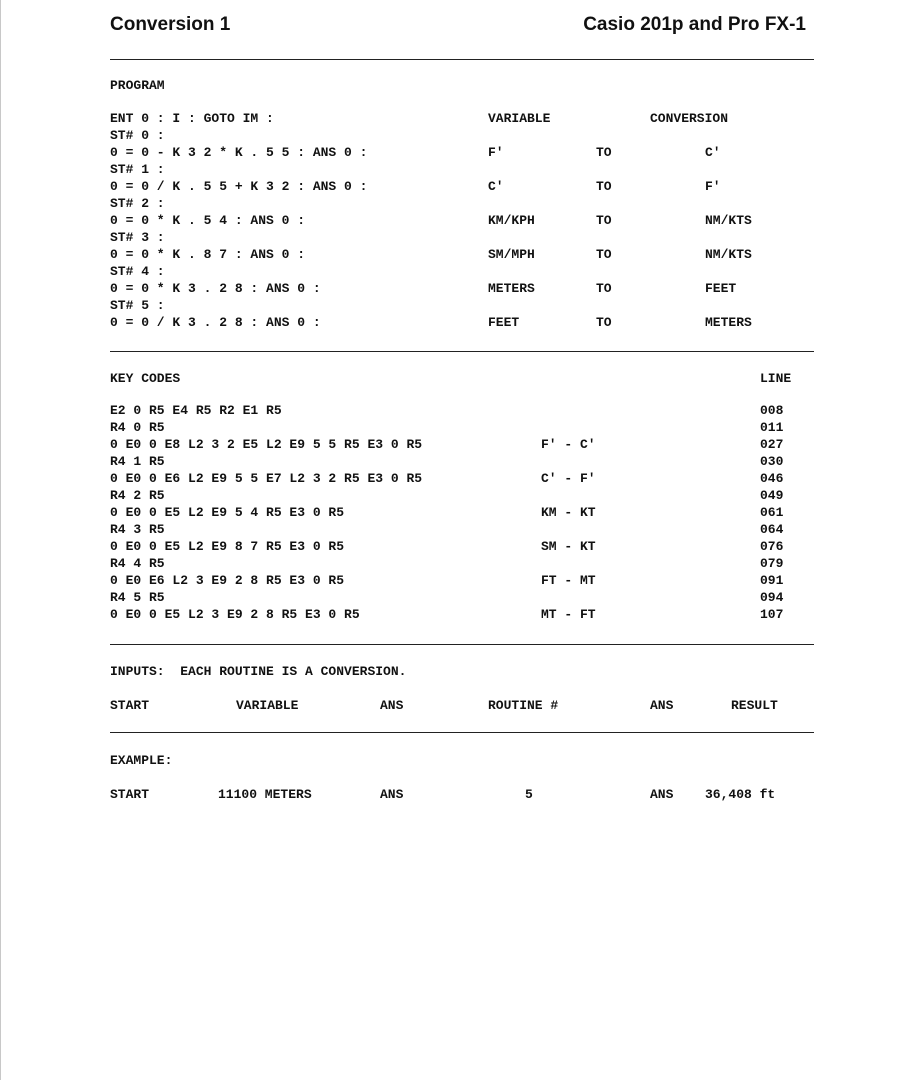  Describe the element at coordinates (265, 794) in the screenshot. I see `example-value: 11100 METERS` at that location.